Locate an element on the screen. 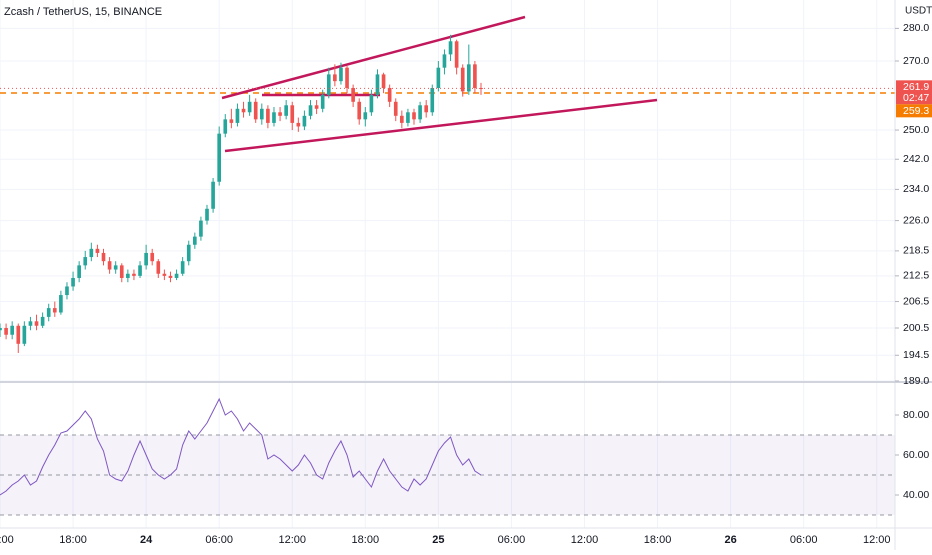 The height and width of the screenshot is (555, 932). y-tick-label: 189.0 is located at coordinates (916, 381).